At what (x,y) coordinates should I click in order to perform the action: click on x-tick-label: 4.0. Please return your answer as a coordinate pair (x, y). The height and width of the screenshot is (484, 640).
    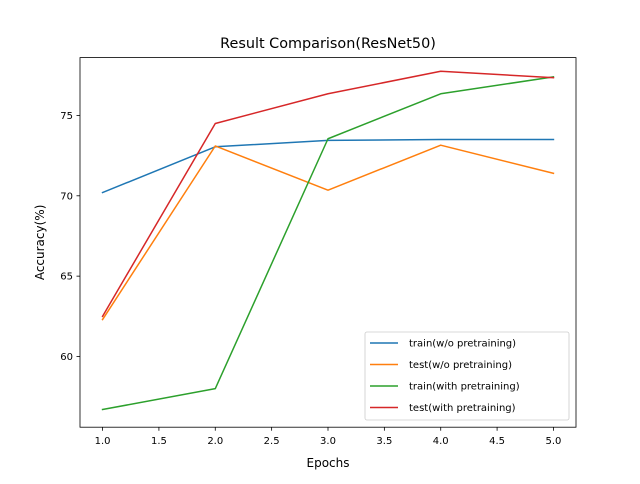
    Looking at the image, I should click on (441, 441).